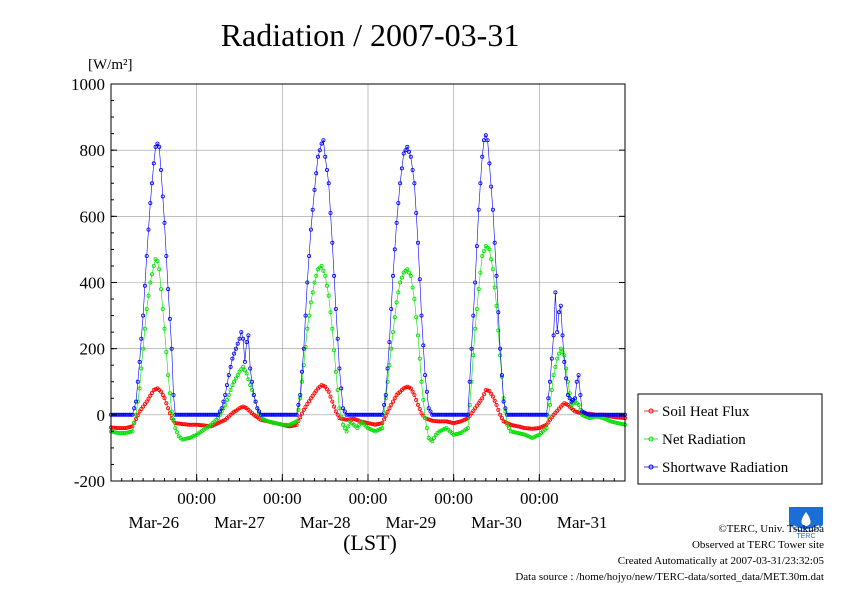  What do you see at coordinates (704, 440) in the screenshot?
I see `legend-entry: Net Radiation` at bounding box center [704, 440].